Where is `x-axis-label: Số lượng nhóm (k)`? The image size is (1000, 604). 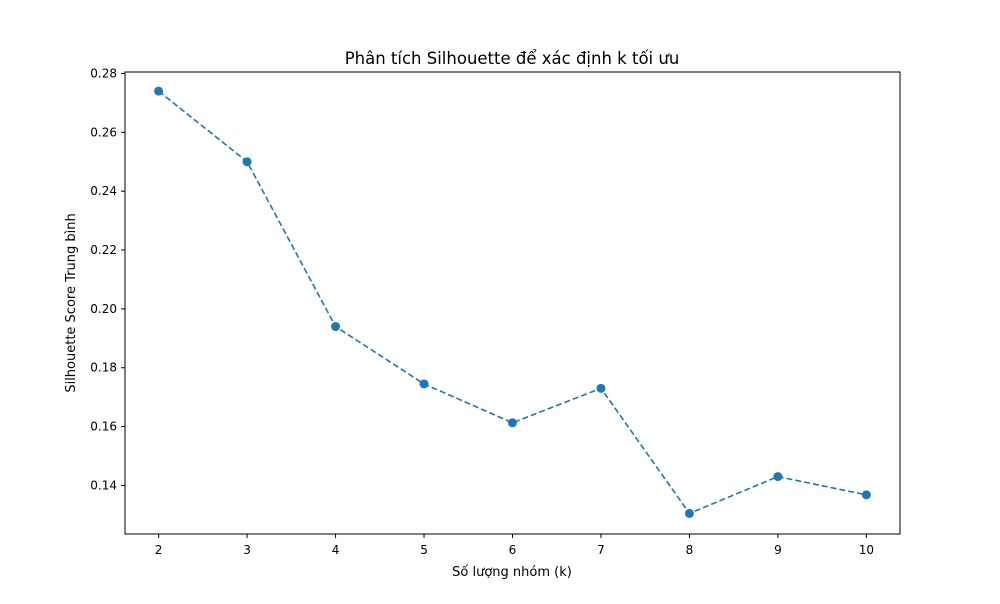 x-axis-label: Số lượng nhóm (k) is located at coordinates (512, 572).